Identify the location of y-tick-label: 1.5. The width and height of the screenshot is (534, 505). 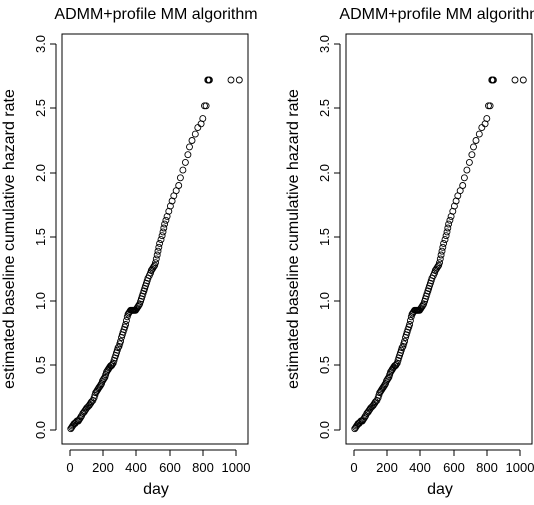
(40, 237).